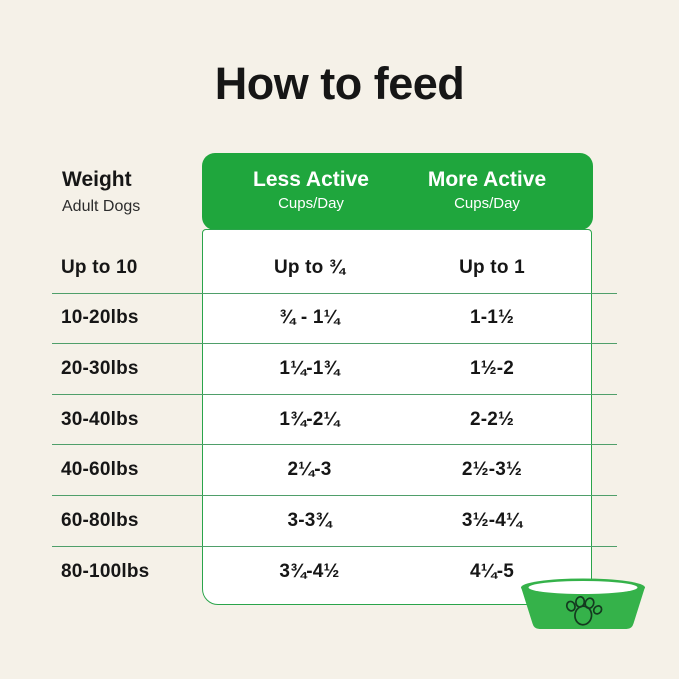 The width and height of the screenshot is (679, 679). What do you see at coordinates (492, 520) in the screenshot?
I see `more-active-value: 3½-4¼` at bounding box center [492, 520].